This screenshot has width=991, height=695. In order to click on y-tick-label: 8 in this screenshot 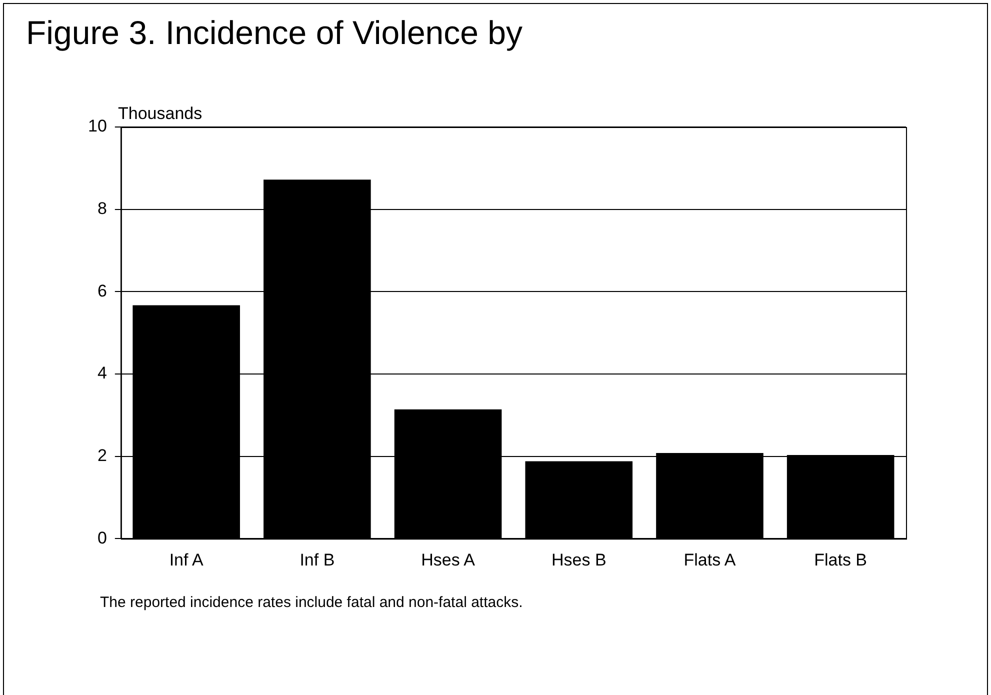, I will do `click(102, 208)`.